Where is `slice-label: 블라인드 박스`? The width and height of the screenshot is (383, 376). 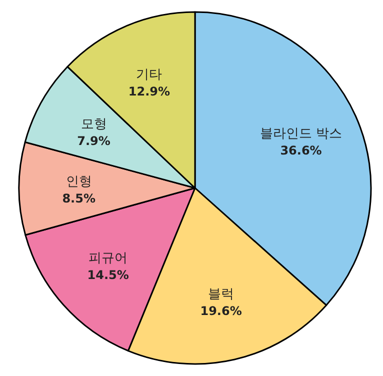
slice-label: 블라인드 박스 is located at coordinates (301, 134).